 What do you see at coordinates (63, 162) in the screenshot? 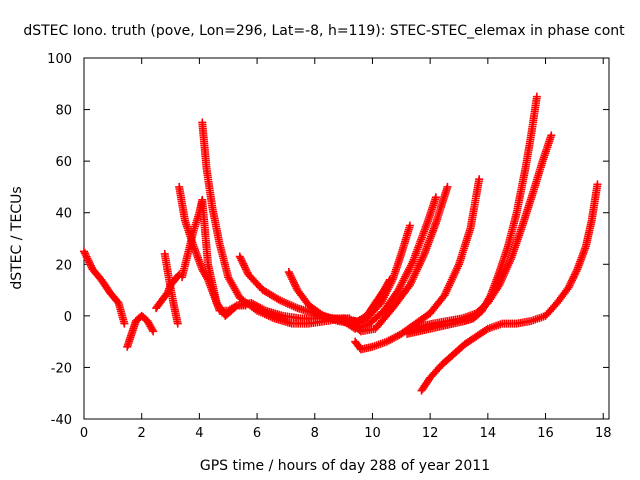
I see `y-tick-label: 60` at bounding box center [63, 162].